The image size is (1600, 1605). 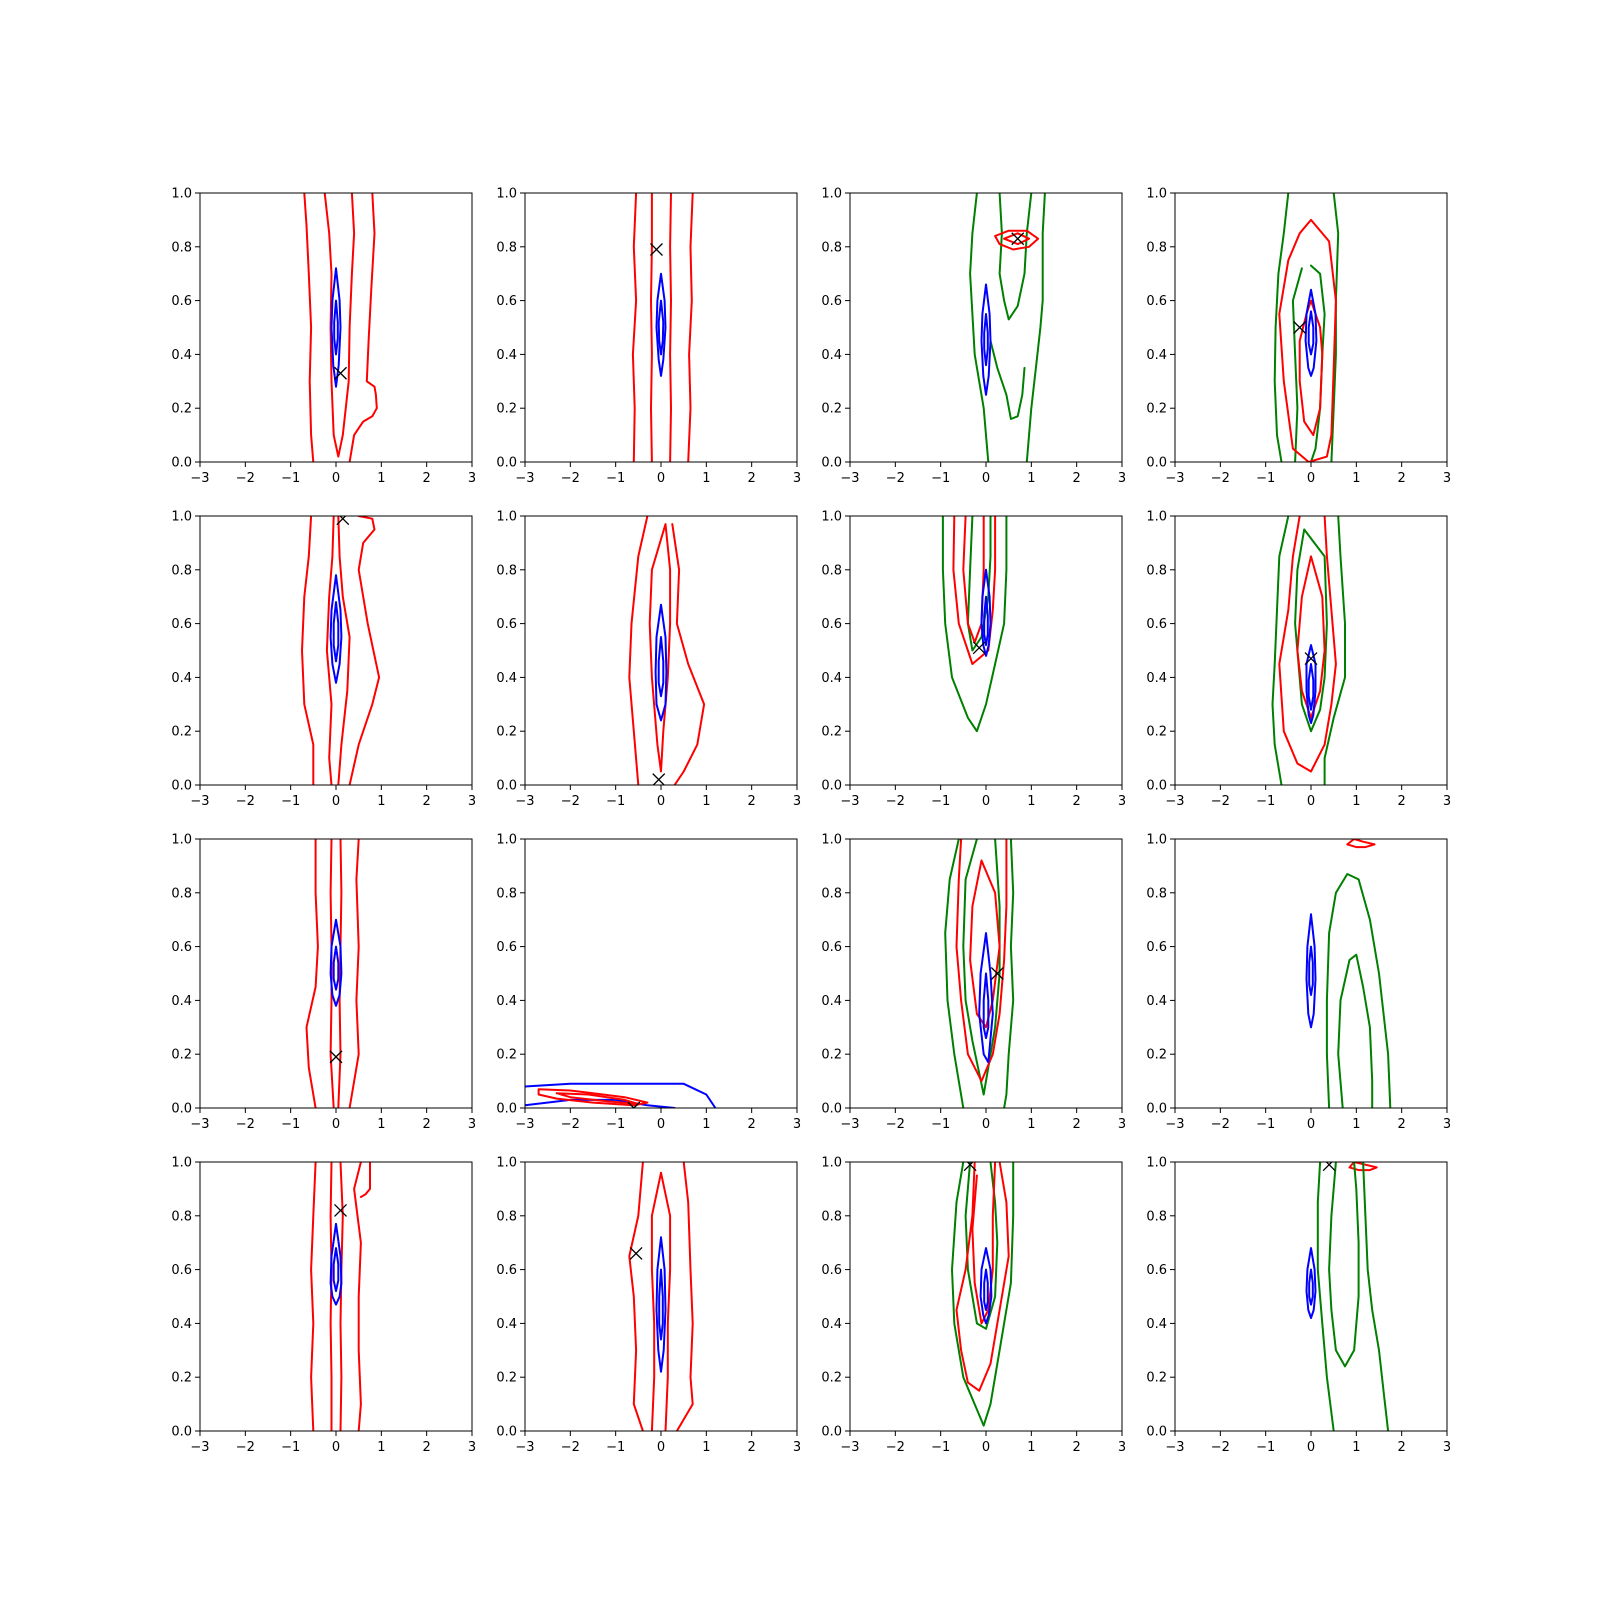 What do you see at coordinates (323, 337) in the screenshot?
I see `subplot-0-0: −3 −2 −1 0 1 2 3 0.0 0.2 0.4 0.6 0.8 1.0` at bounding box center [323, 337].